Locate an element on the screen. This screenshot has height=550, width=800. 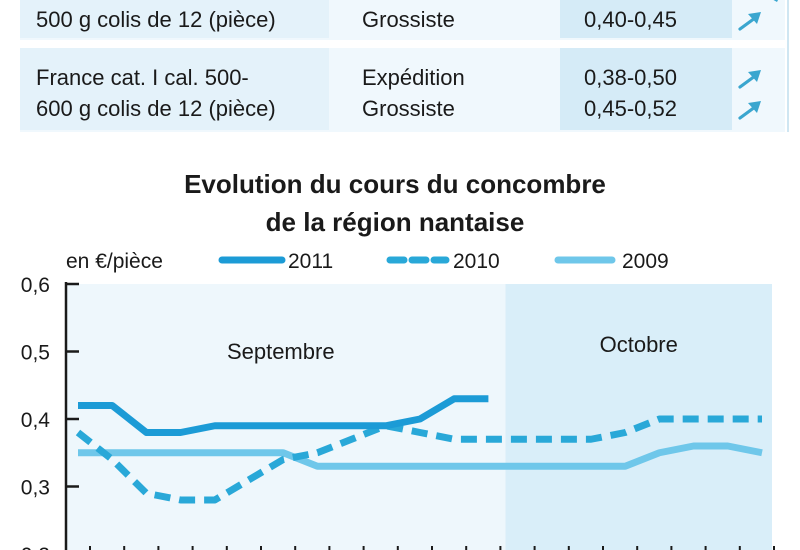
legend-label-2009: 2009 is located at coordinates (645, 261).